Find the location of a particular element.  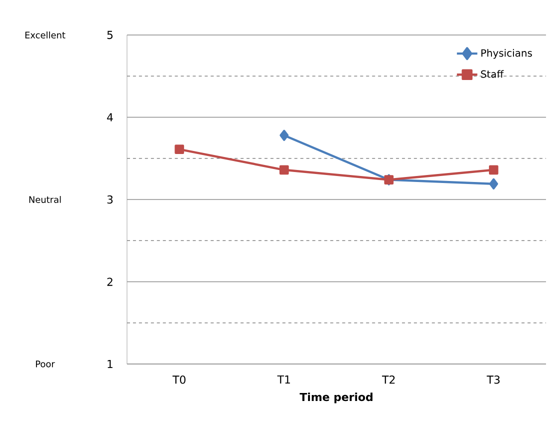

y-tick-label: 4 is located at coordinates (110, 117).